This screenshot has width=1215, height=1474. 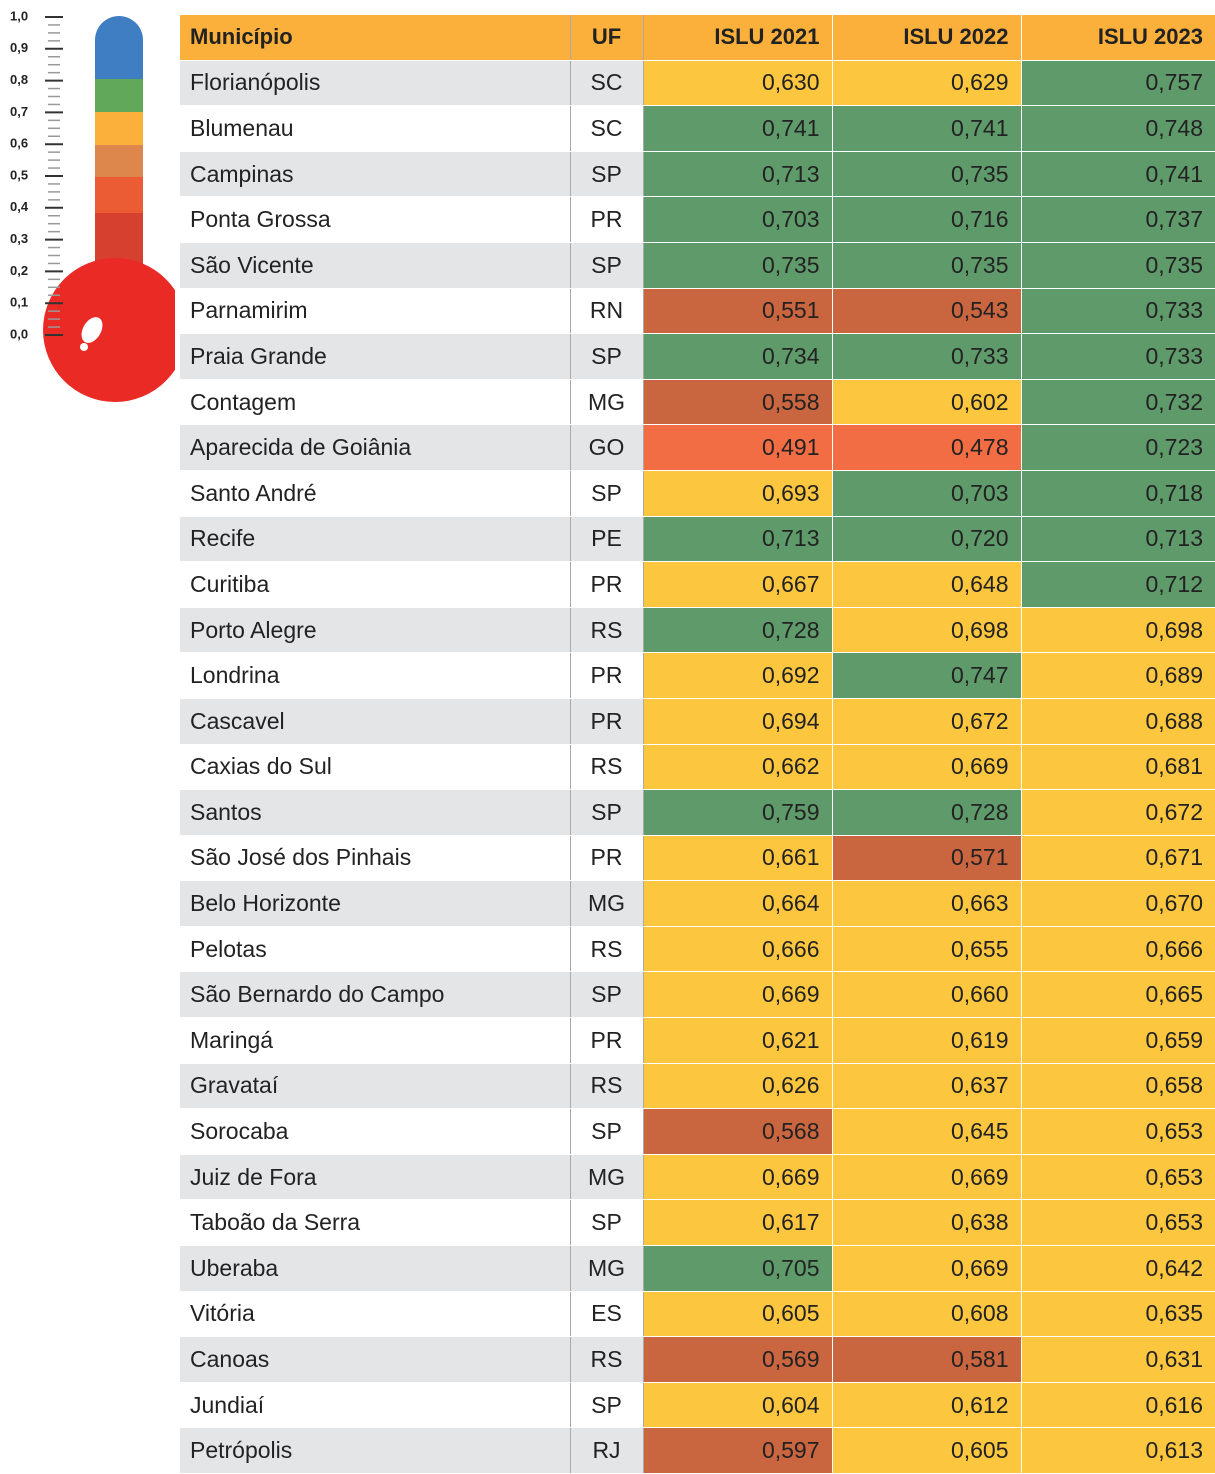 What do you see at coordinates (1117, 903) in the screenshot?
I see `score: 0,670` at bounding box center [1117, 903].